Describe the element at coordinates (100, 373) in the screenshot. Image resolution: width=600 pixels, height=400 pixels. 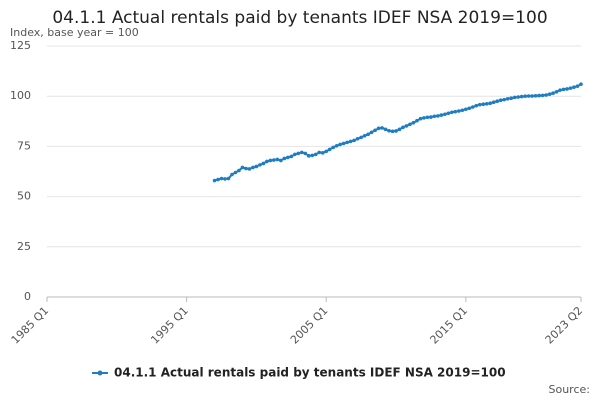
I see `legend-marker` at that location.